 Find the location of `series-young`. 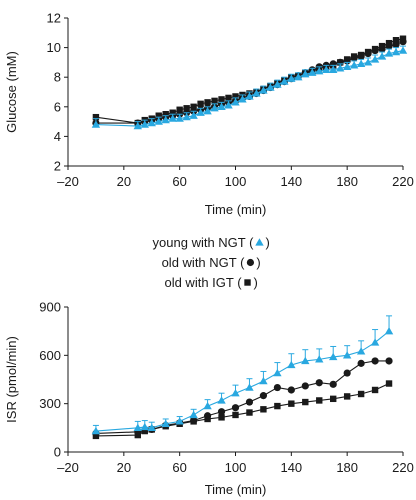

series-young is located at coordinates (249, 87).